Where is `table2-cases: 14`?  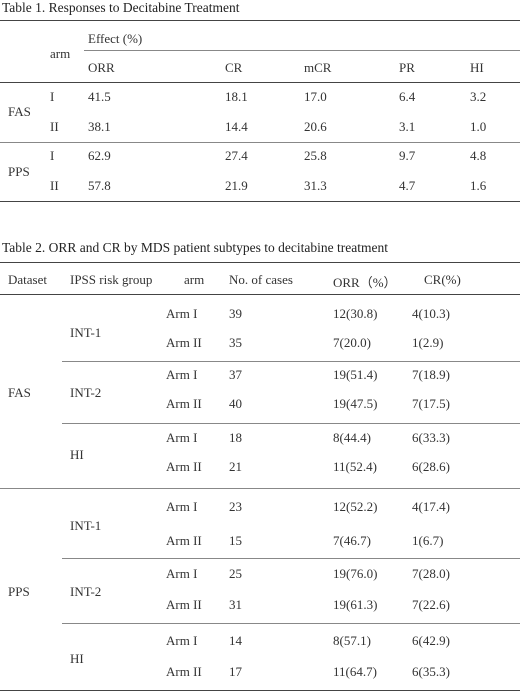
table2-cases: 14 is located at coordinates (235, 640).